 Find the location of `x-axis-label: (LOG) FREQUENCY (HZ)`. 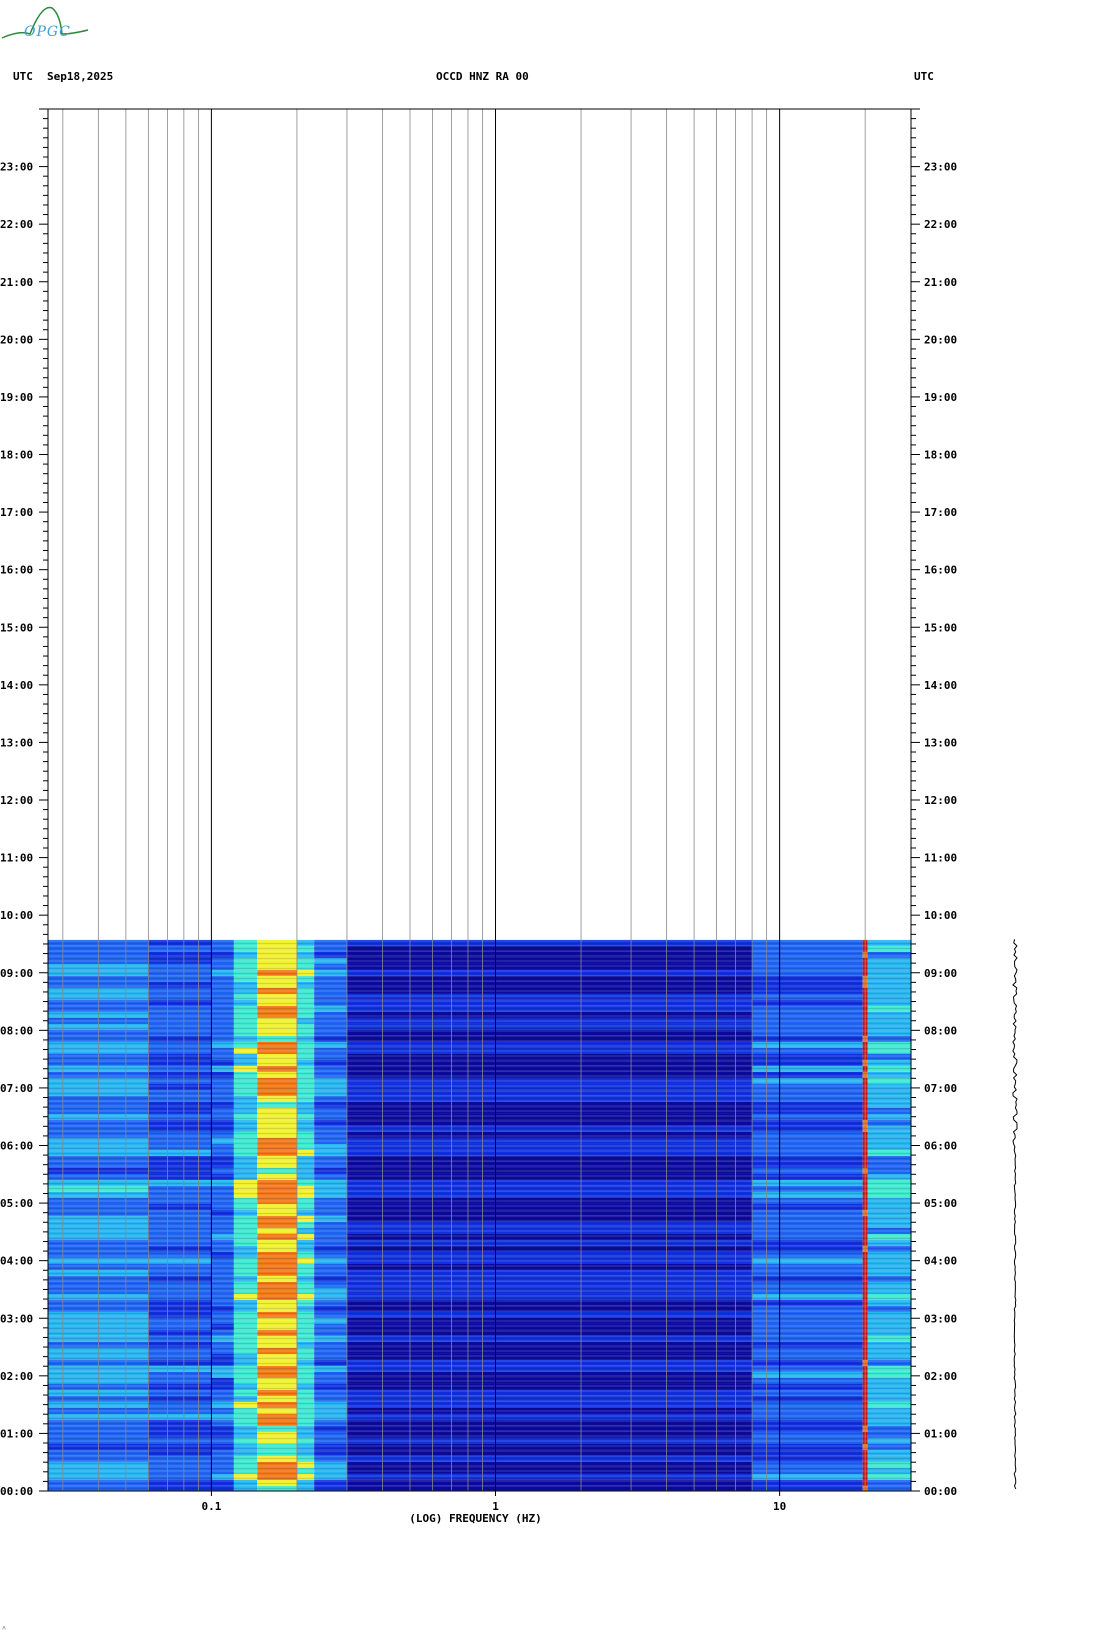

x-axis-label: (LOG) FREQUENCY (HZ) is located at coordinates (475, 1518).